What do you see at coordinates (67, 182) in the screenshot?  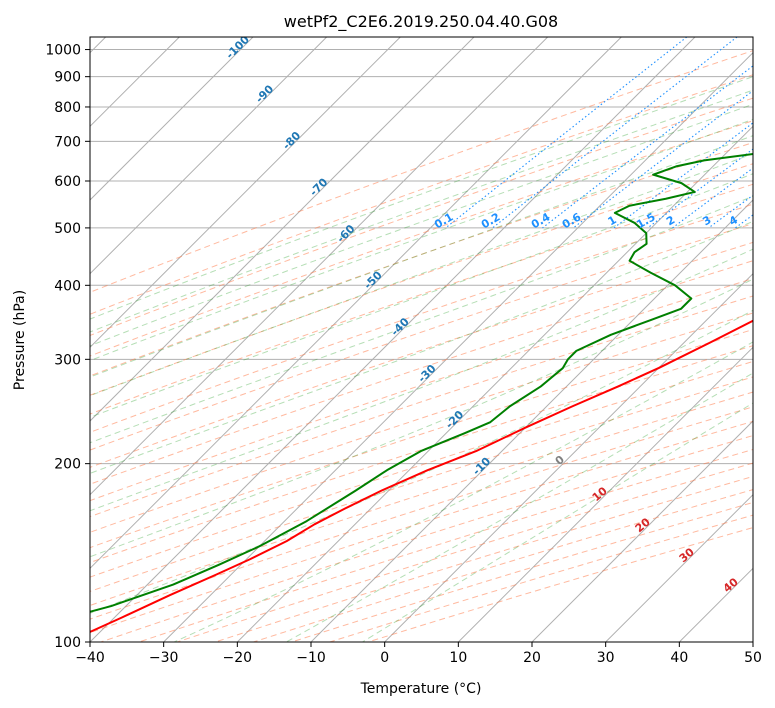 I see `y-tick-label: 600` at bounding box center [67, 182].